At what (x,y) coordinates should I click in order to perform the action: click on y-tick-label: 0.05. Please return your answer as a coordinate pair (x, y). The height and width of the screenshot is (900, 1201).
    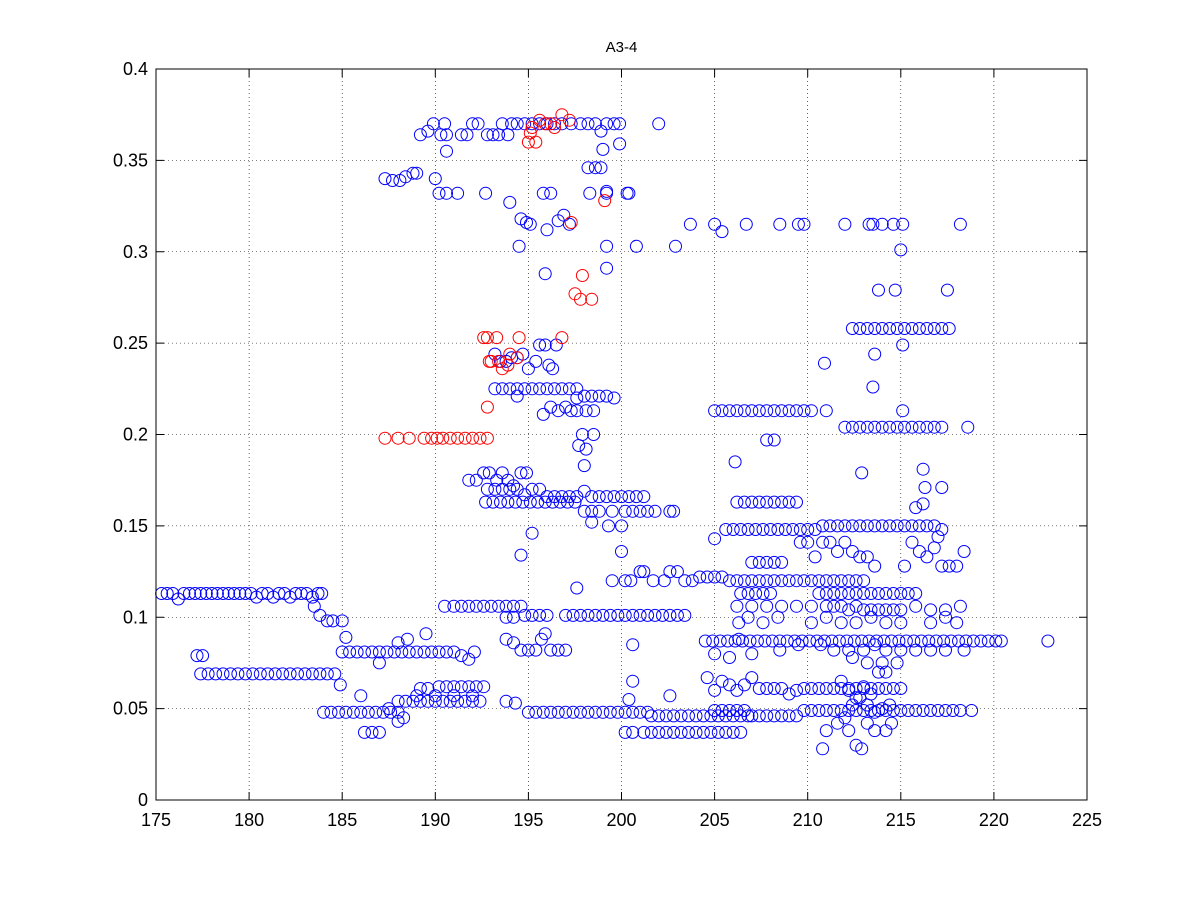
    Looking at the image, I should click on (130, 709).